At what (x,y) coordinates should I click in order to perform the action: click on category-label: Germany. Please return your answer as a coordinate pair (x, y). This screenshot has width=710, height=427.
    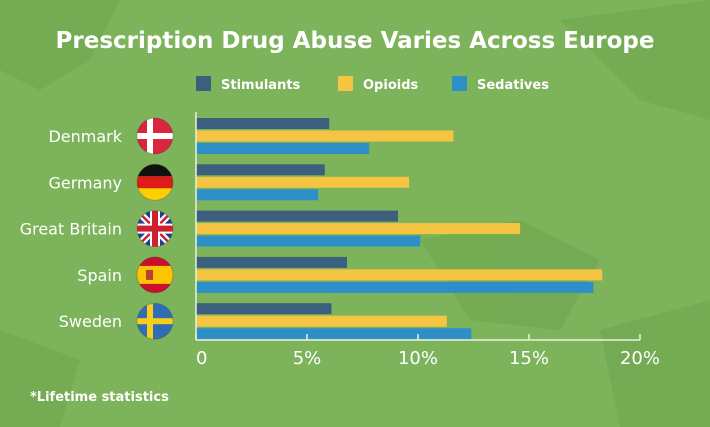
    Looking at the image, I should click on (85, 182).